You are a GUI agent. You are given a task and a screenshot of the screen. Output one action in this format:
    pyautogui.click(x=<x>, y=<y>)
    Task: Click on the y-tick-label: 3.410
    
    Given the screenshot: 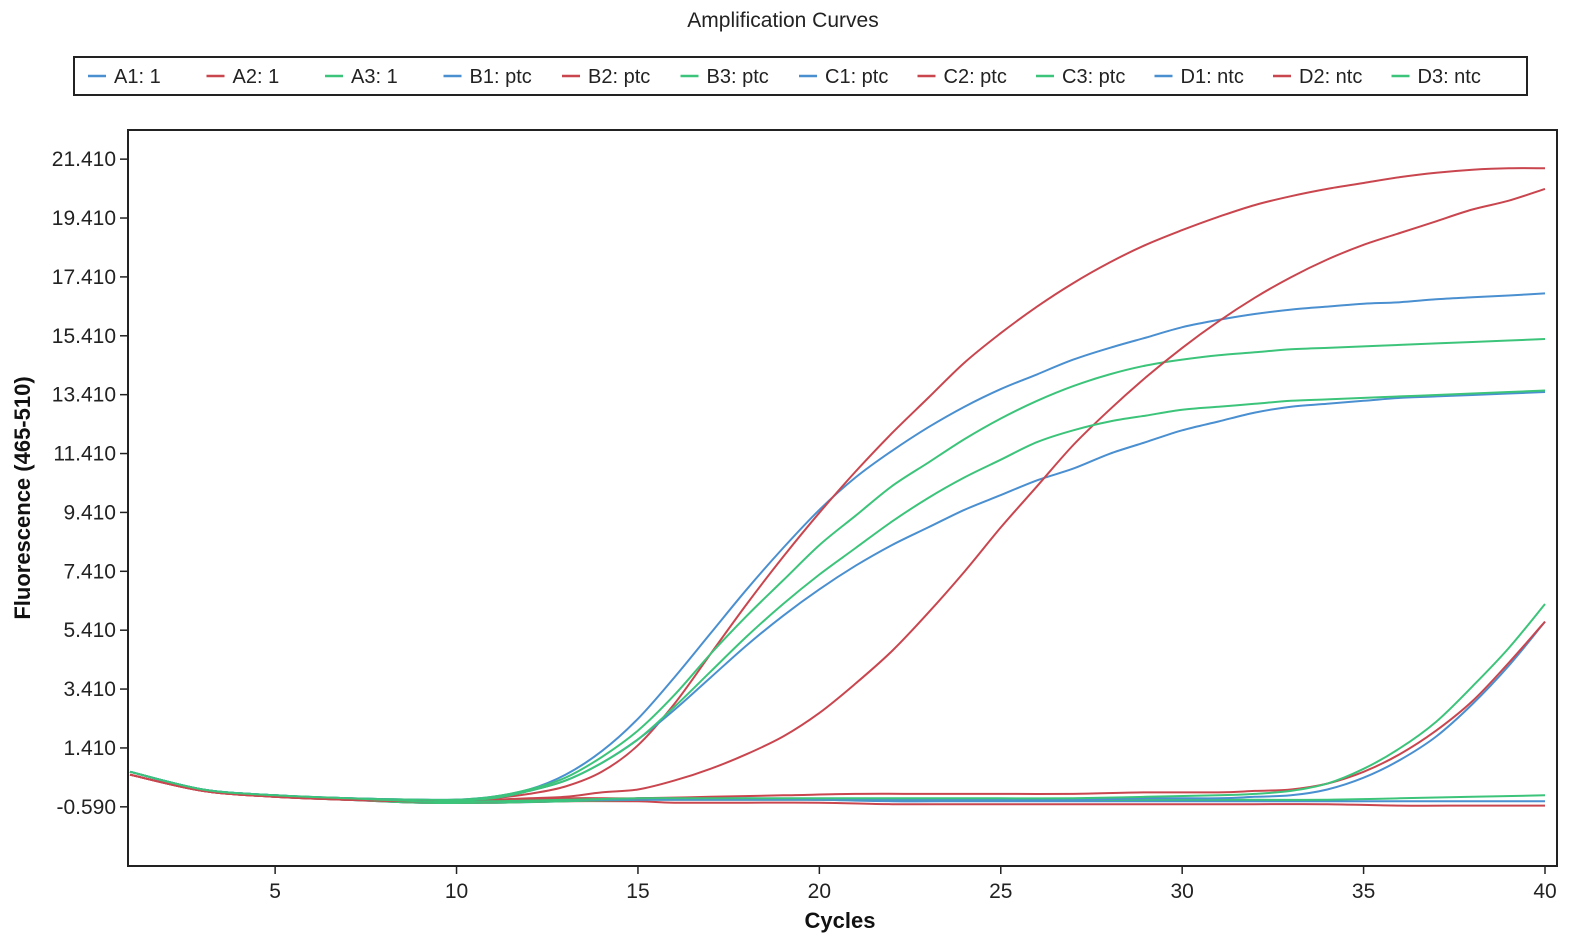 What is the action you would take?
    pyautogui.click(x=89, y=689)
    